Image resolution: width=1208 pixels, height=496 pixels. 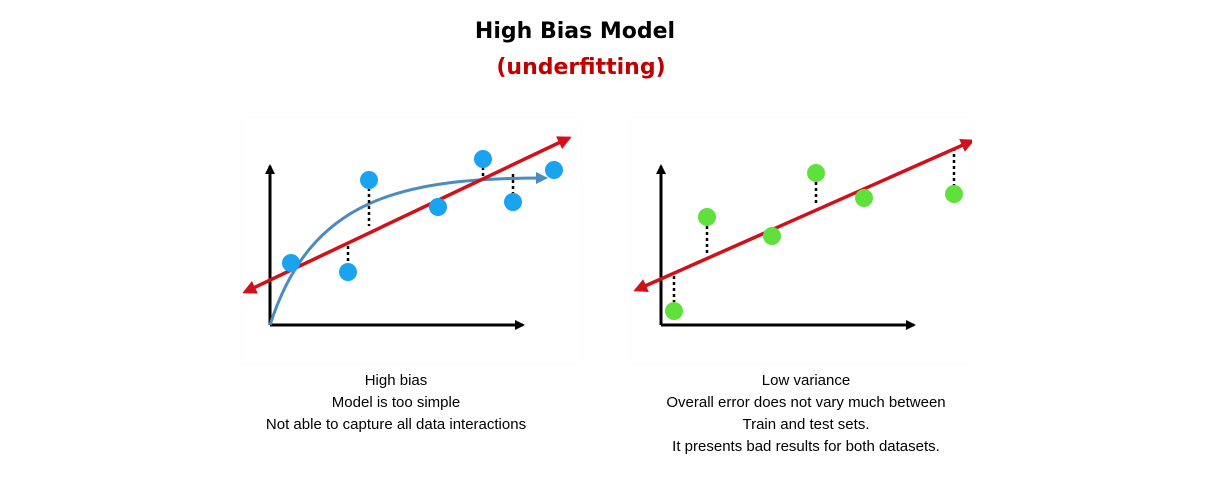 What do you see at coordinates (806, 380) in the screenshot?
I see `caption-line: Low variance` at bounding box center [806, 380].